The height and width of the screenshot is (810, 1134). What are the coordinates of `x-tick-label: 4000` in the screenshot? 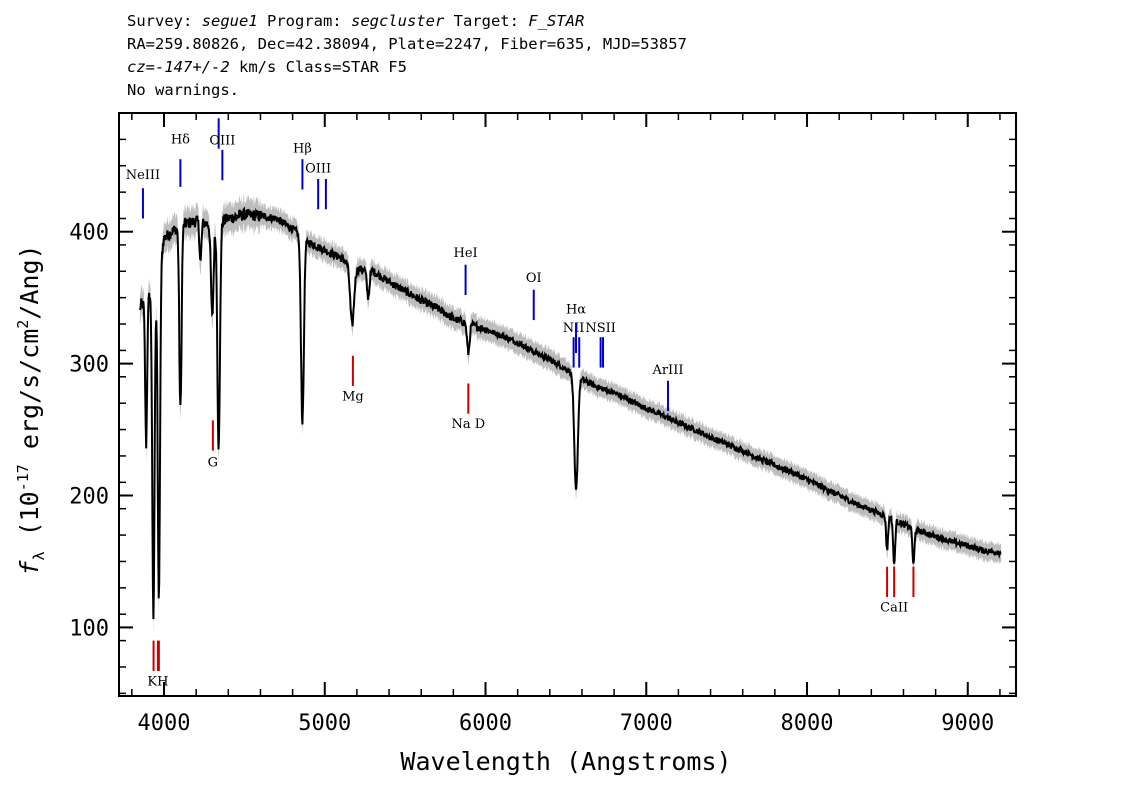 It's located at (164, 723).